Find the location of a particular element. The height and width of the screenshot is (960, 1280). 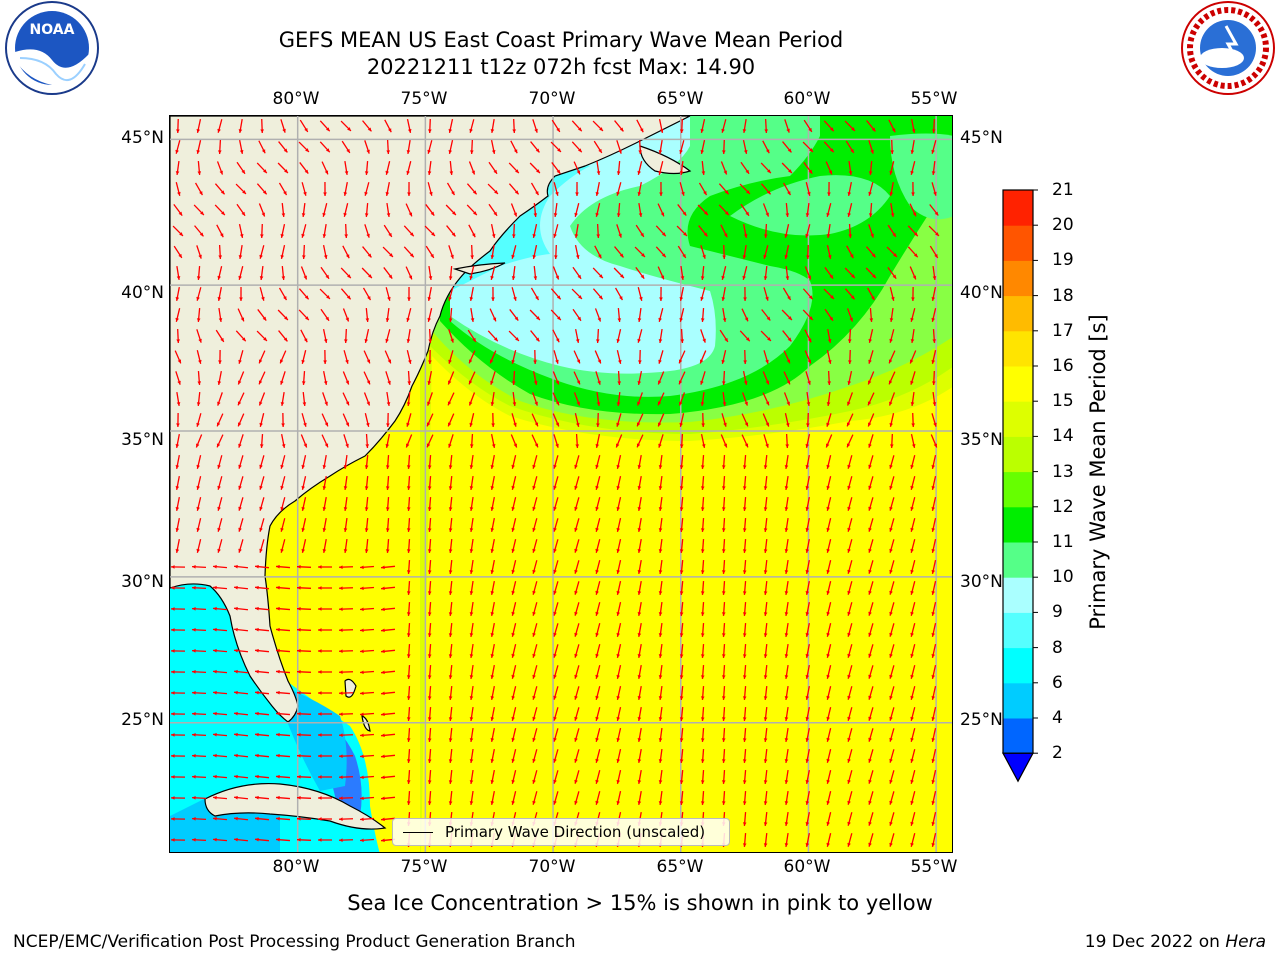

lat-tick-right: 30°N is located at coordinates (981, 582).